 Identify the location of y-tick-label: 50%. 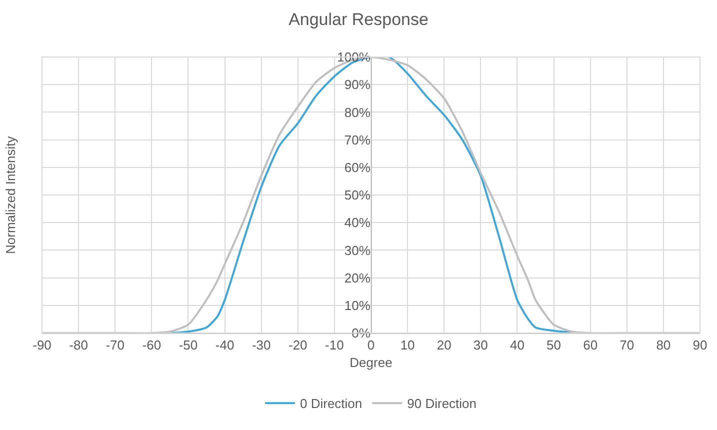
(357, 195).